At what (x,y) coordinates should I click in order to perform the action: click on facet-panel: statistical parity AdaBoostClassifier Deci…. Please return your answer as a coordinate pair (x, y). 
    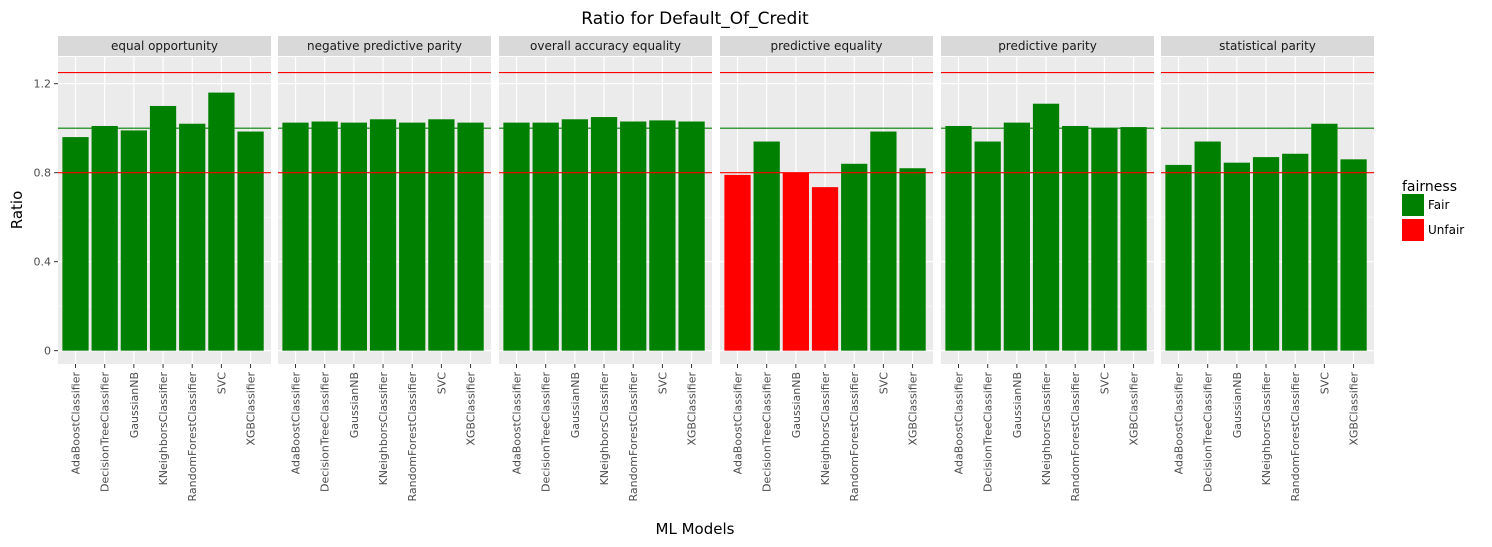
    Looking at the image, I should click on (1267, 269).